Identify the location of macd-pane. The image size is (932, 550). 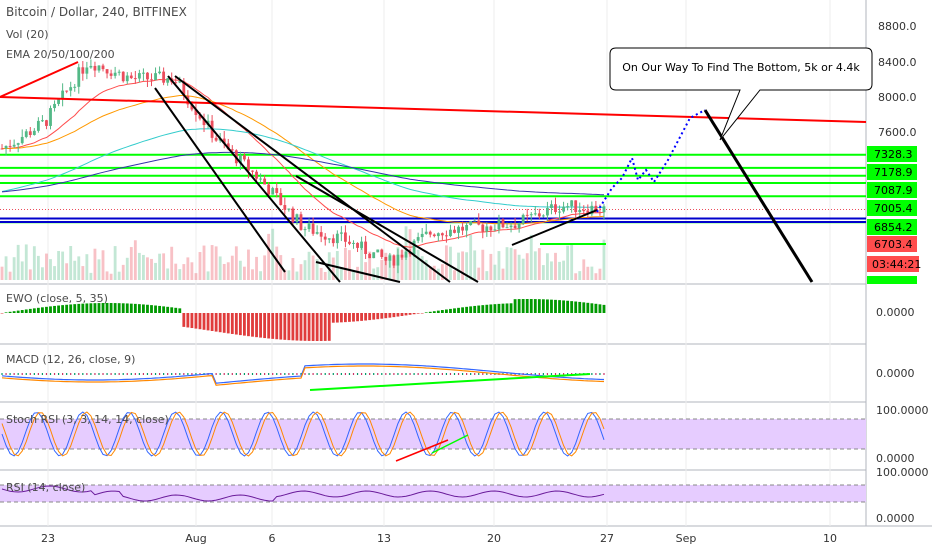
(303, 377).